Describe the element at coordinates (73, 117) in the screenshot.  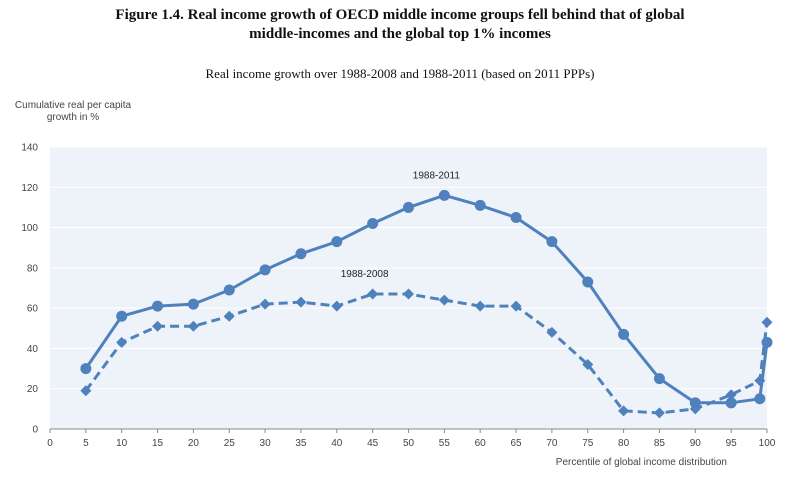
I see `y-axis-label-line2: growth in %` at that location.